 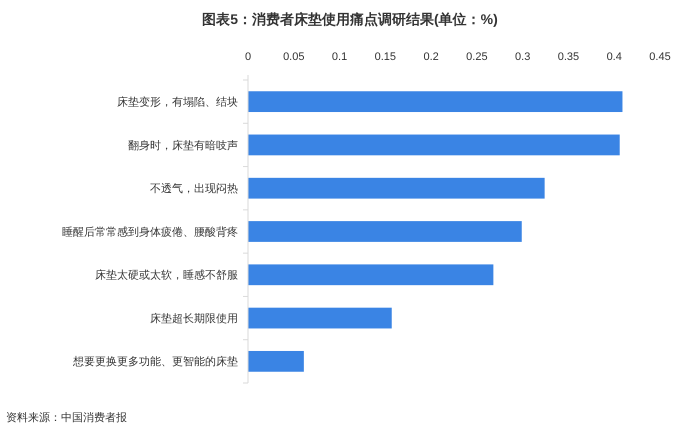 What do you see at coordinates (194, 189) in the screenshot?
I see `y-tick-label: 不透气，出现闷热` at bounding box center [194, 189].